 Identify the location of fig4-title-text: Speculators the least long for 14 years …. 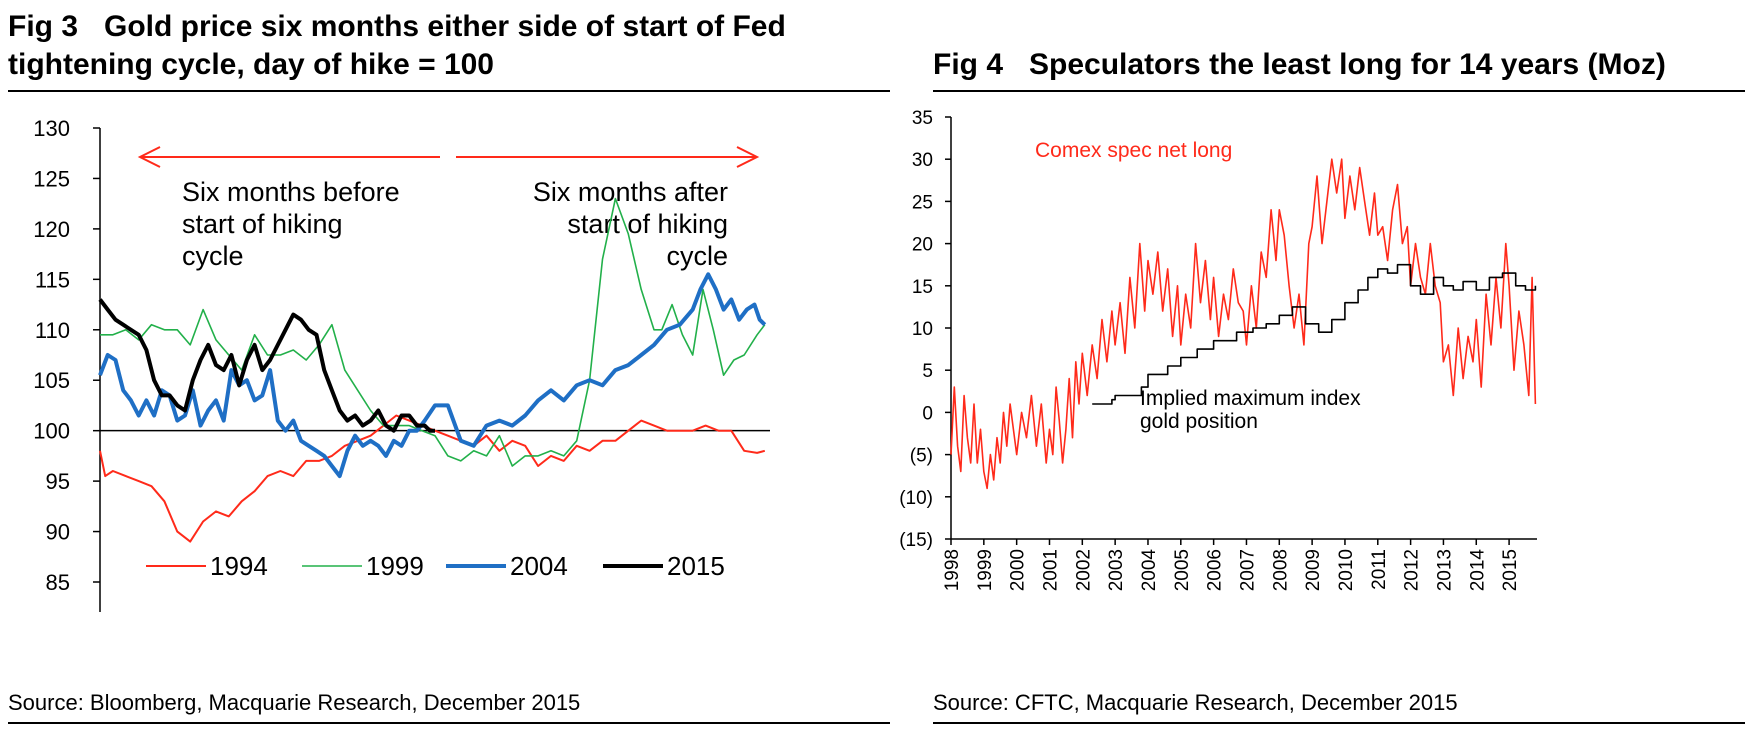
(1347, 64).